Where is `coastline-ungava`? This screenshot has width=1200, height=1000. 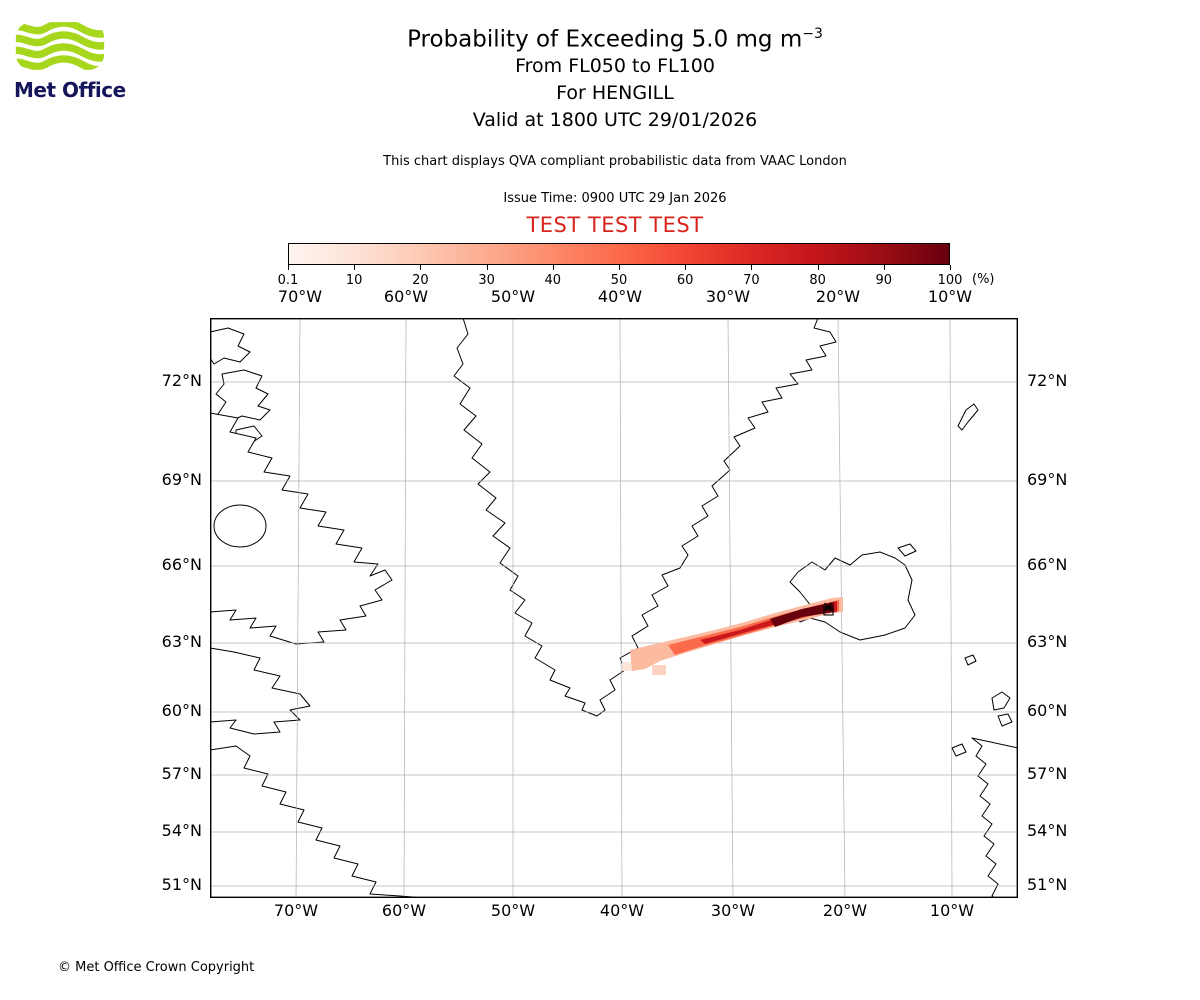
coastline-ungava is located at coordinates (260, 691).